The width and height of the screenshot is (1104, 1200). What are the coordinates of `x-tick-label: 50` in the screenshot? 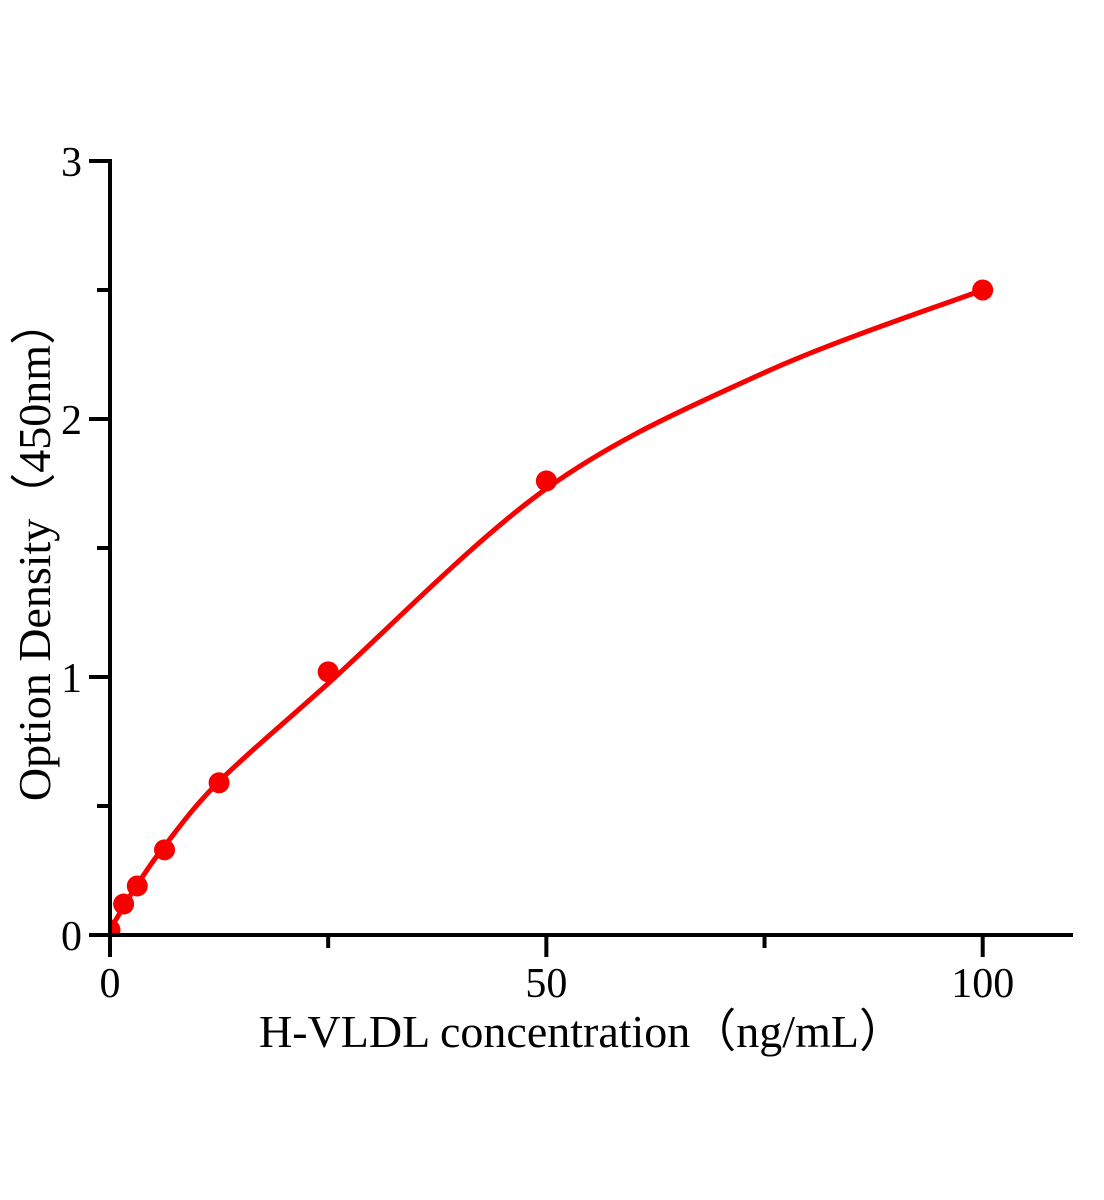 It's located at (546, 984).